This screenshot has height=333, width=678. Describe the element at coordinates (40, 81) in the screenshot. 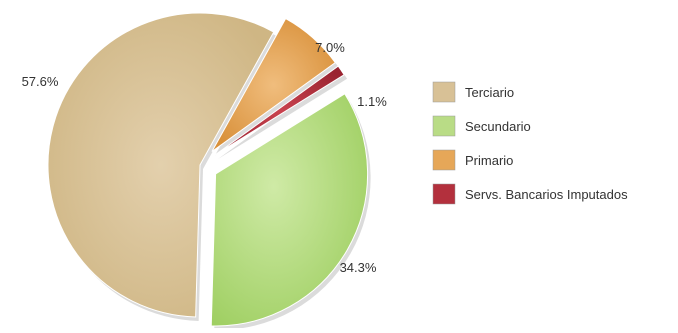

I see `value-label-terciario: 57.6%` at that location.